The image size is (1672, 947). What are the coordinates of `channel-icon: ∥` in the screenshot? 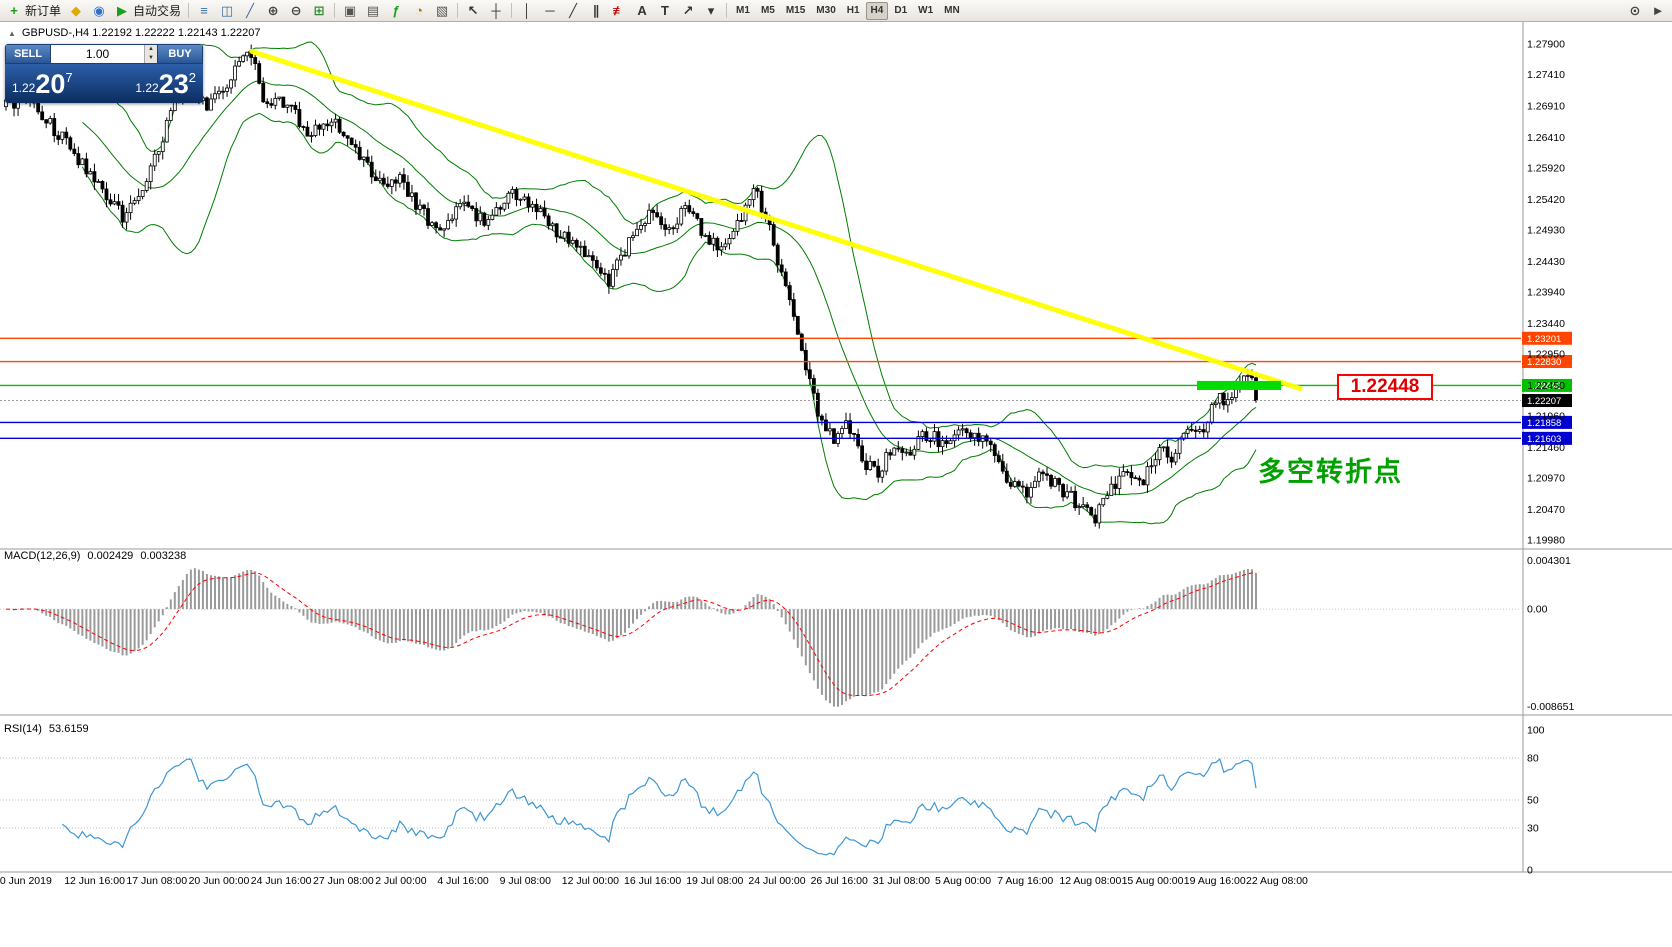 It's located at (596, 10).